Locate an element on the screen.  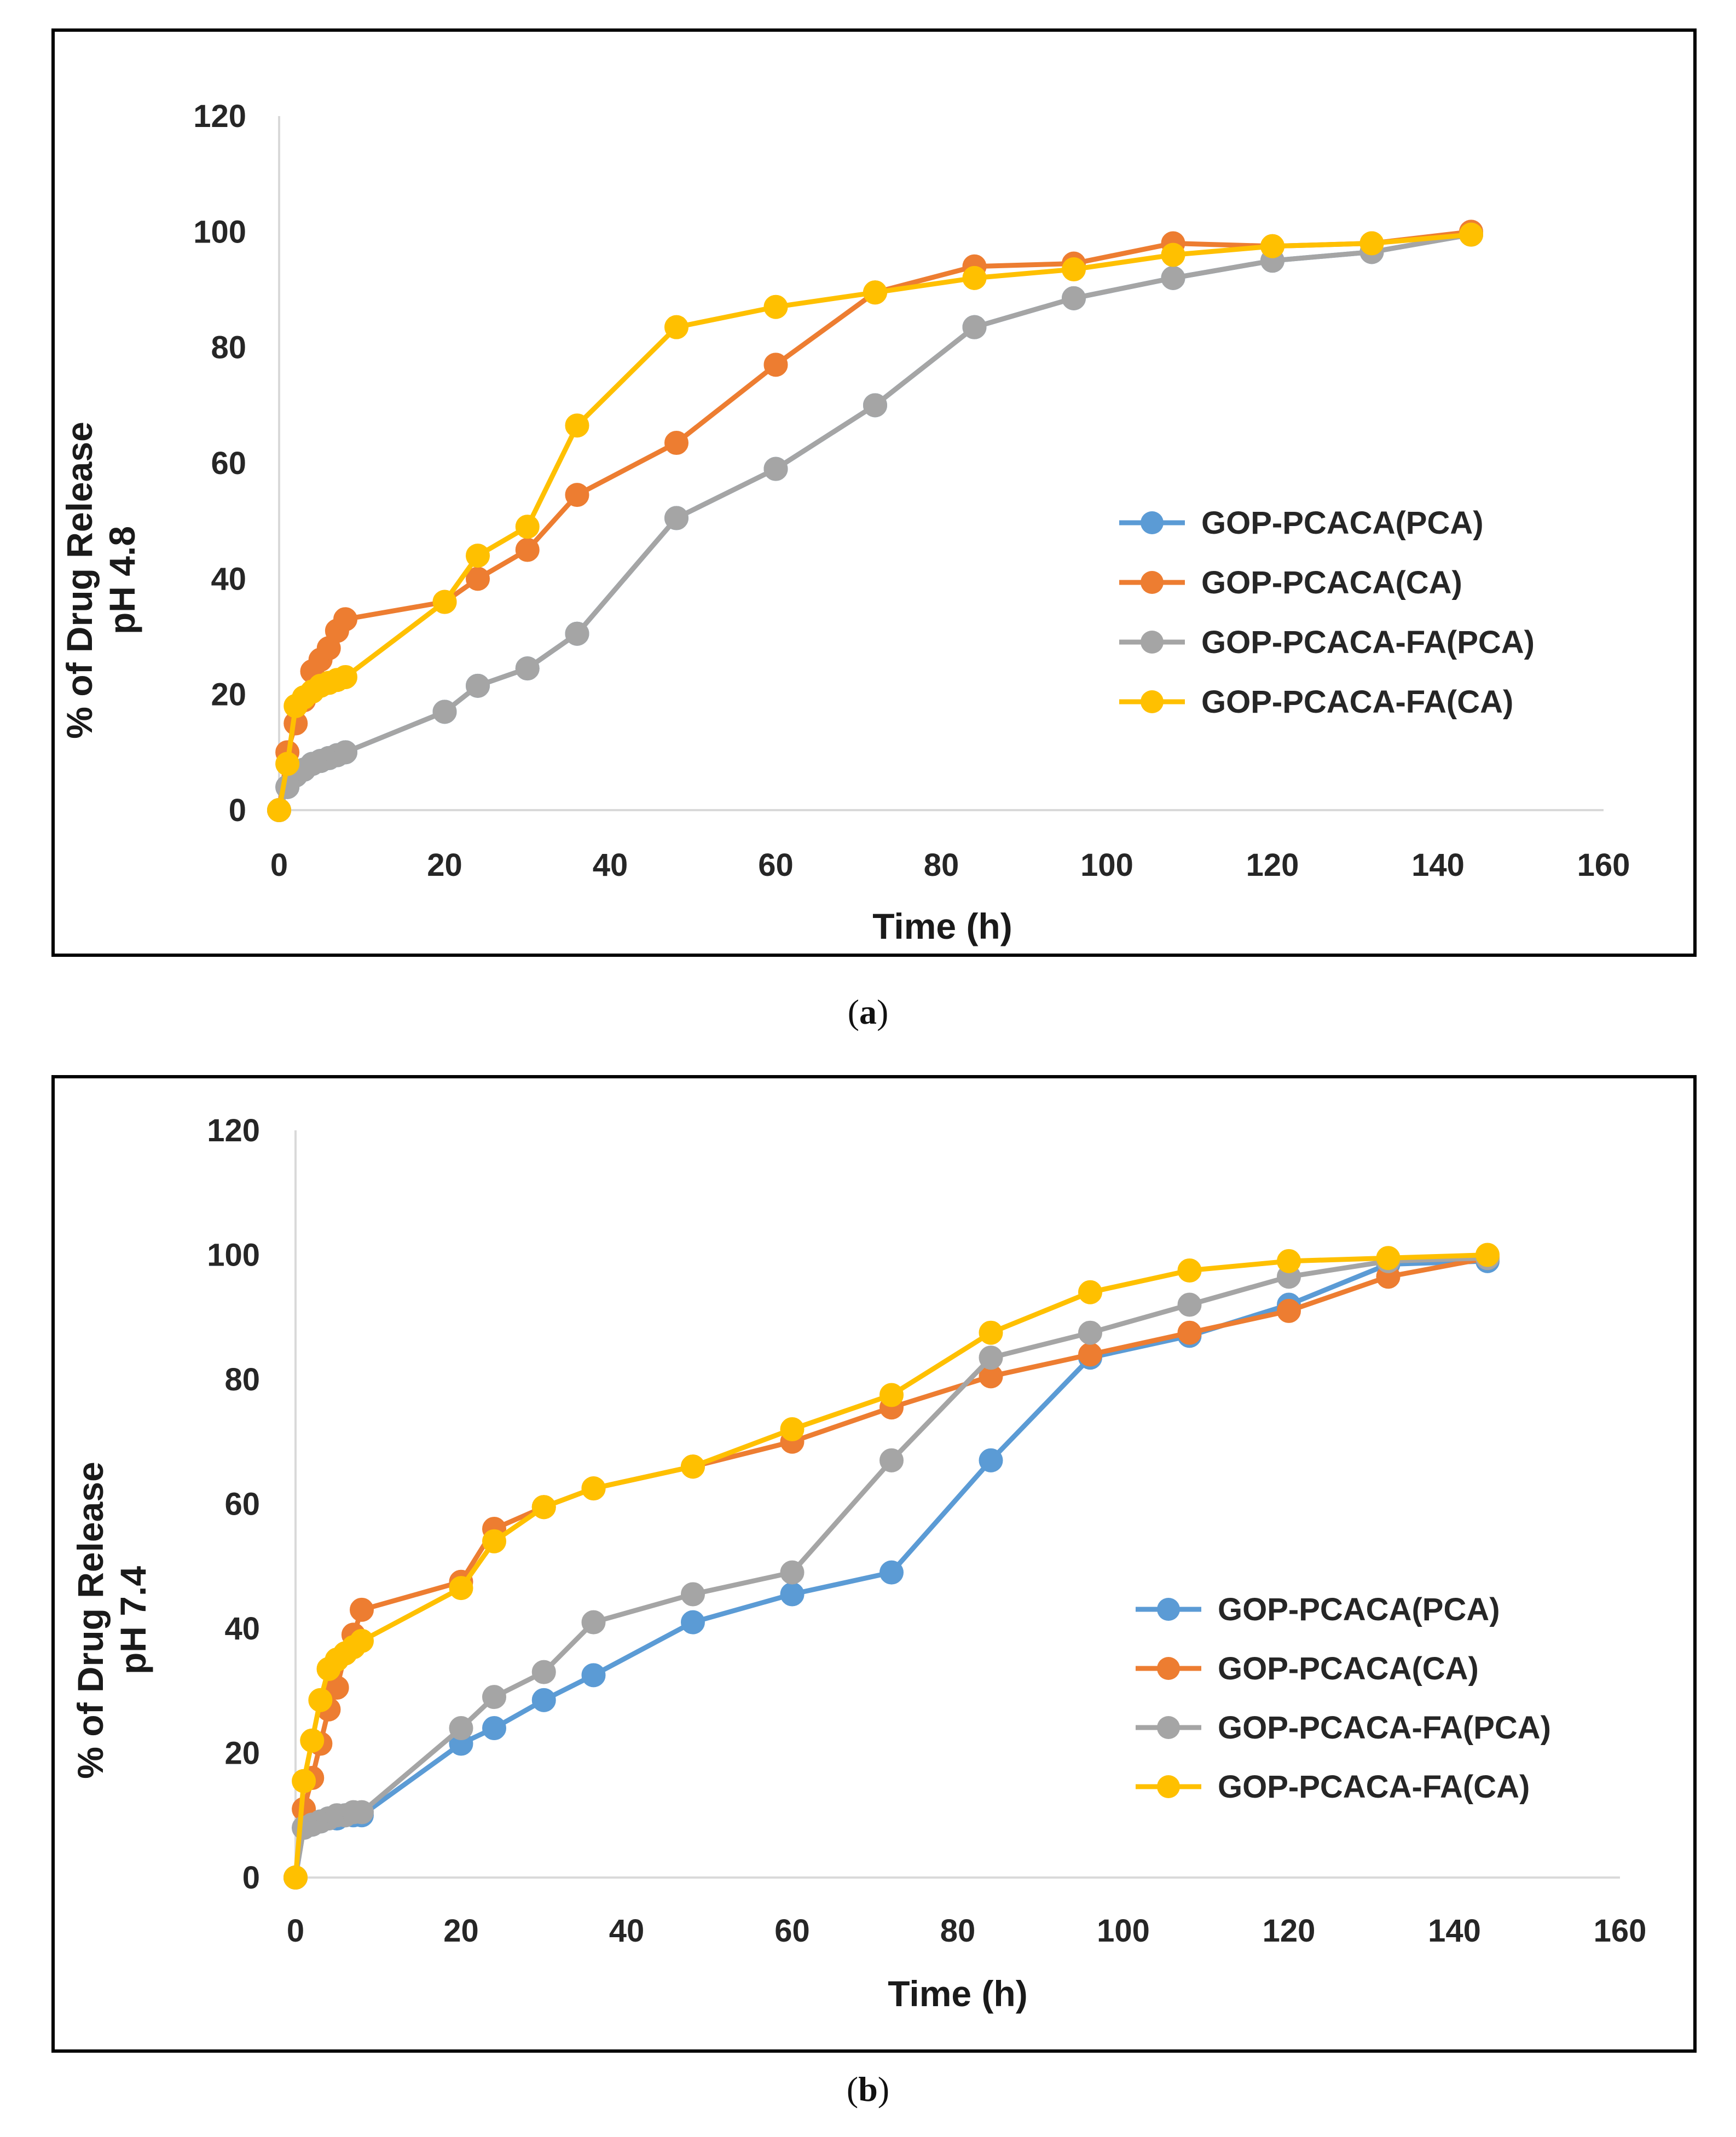
panel-caption: (a) is located at coordinates (868, 1012).